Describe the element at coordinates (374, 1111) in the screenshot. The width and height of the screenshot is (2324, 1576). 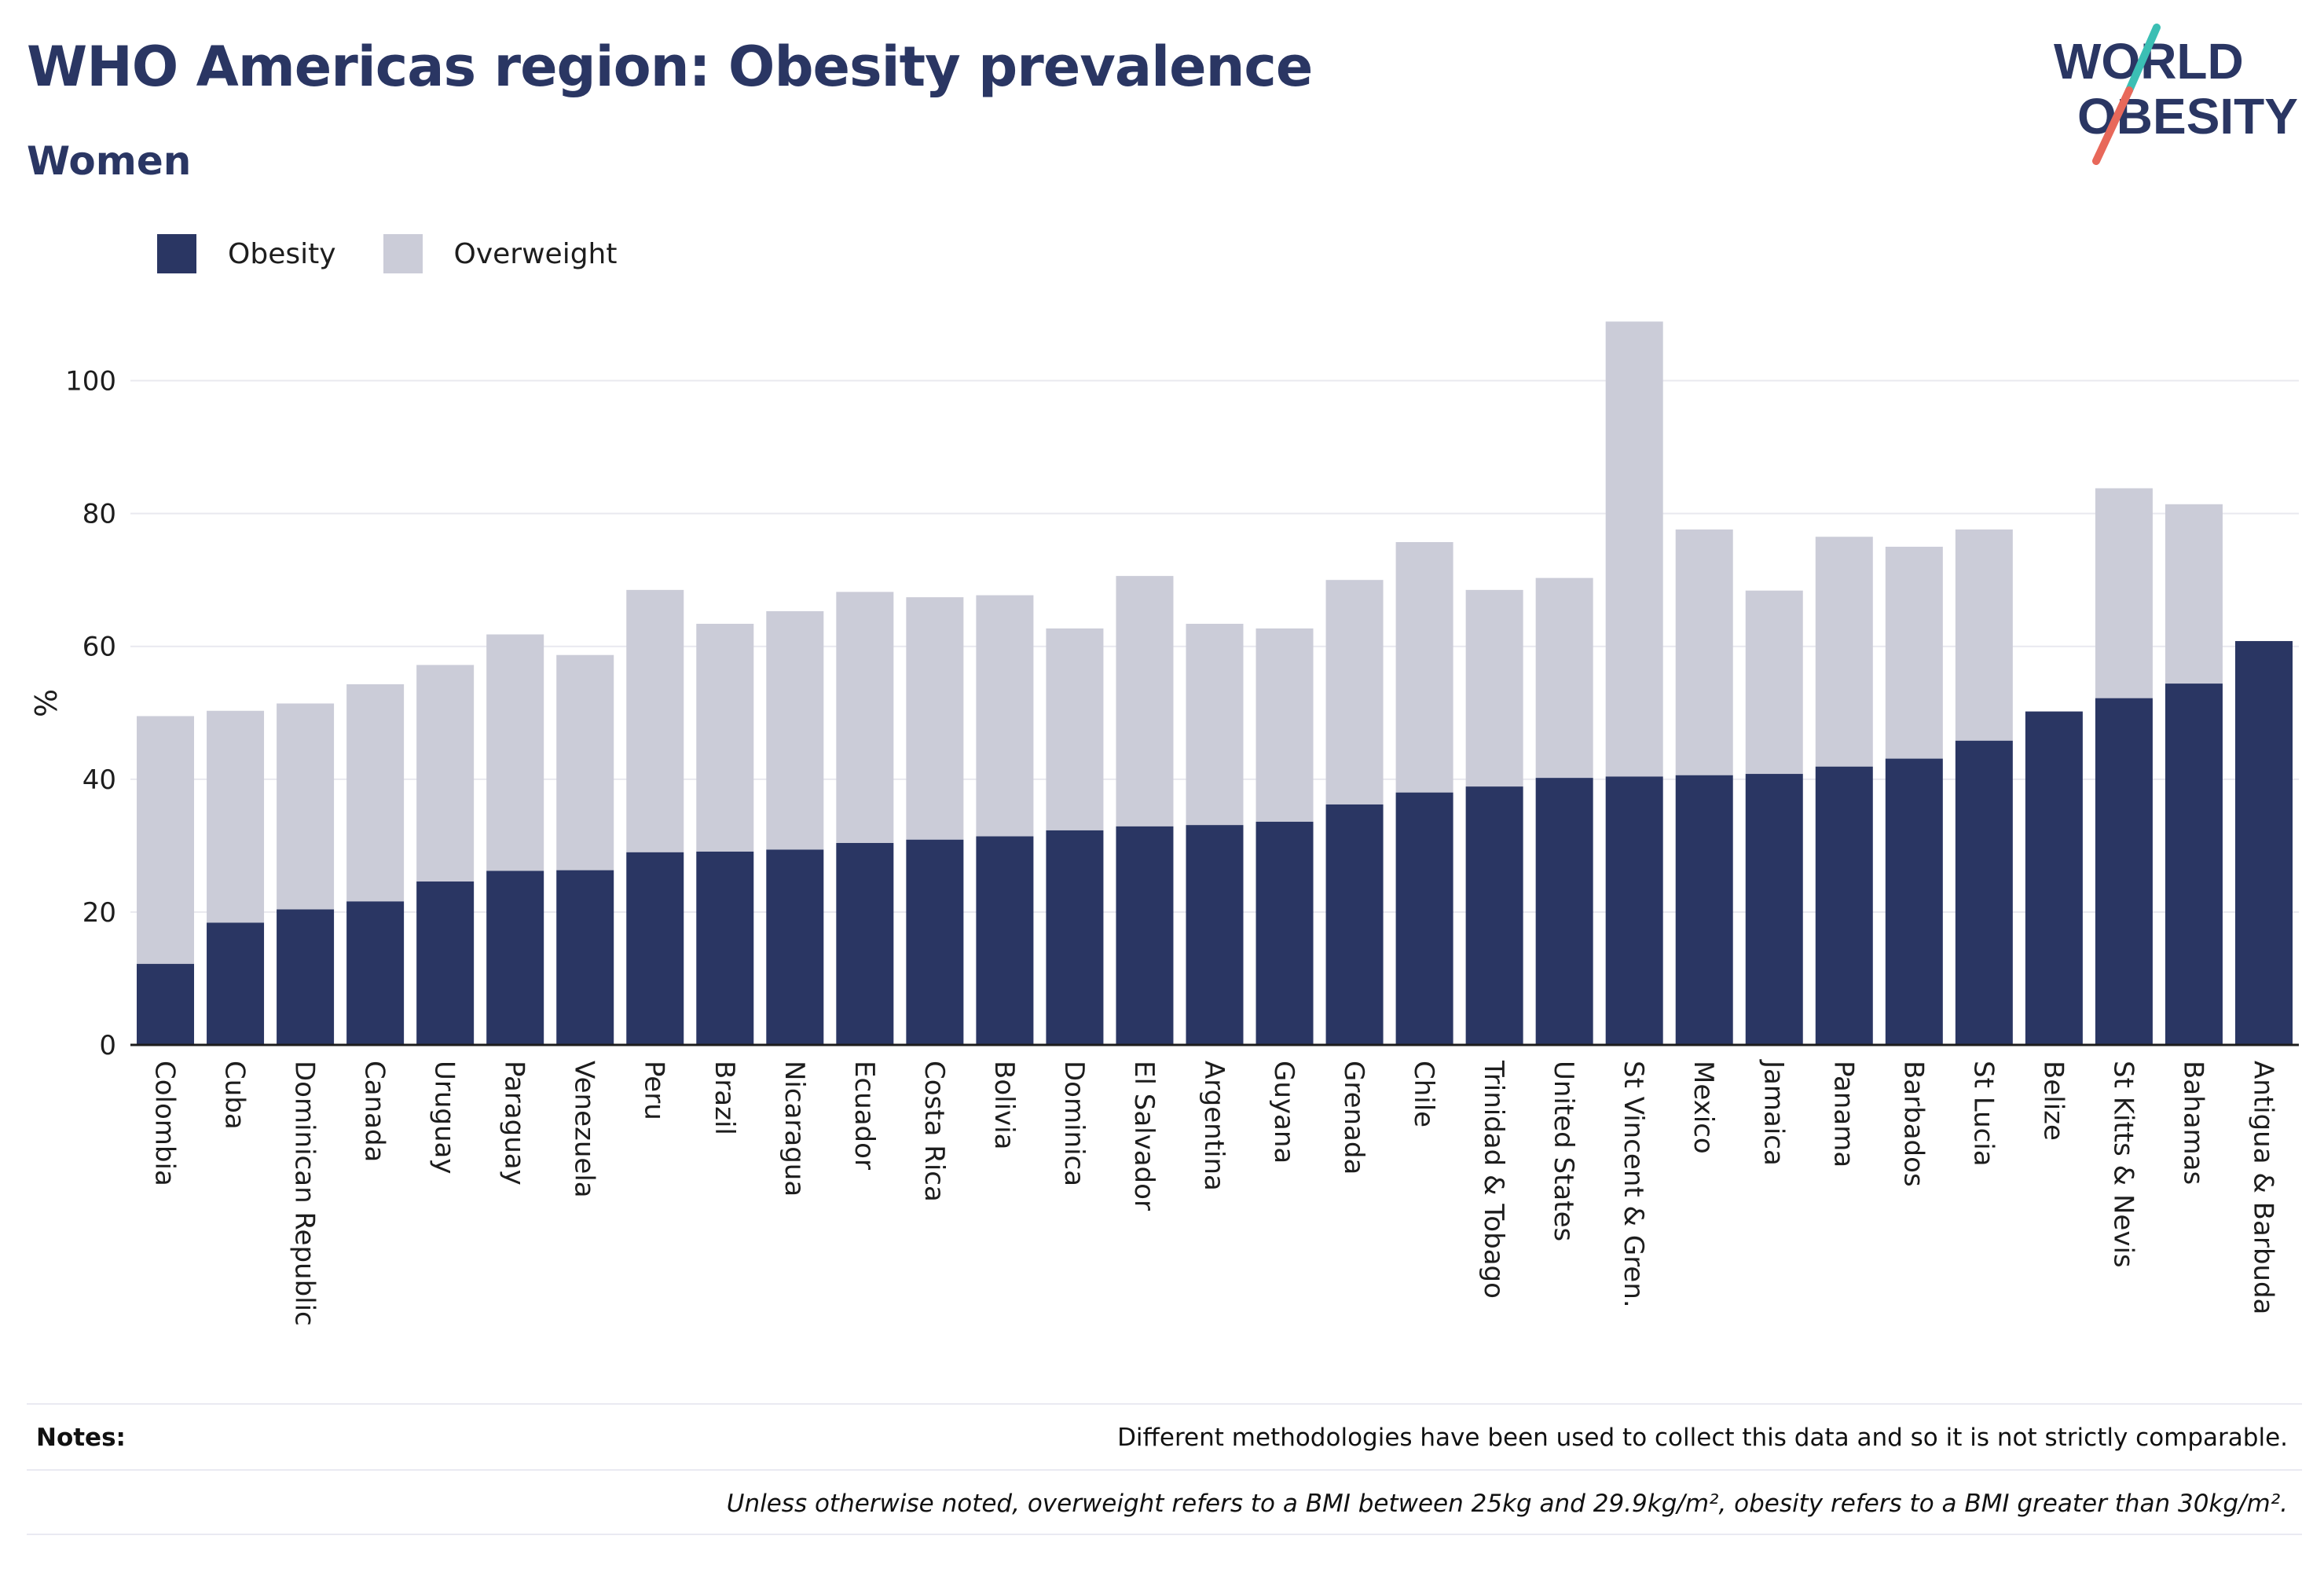
I see `x-tick-label: Canada` at that location.